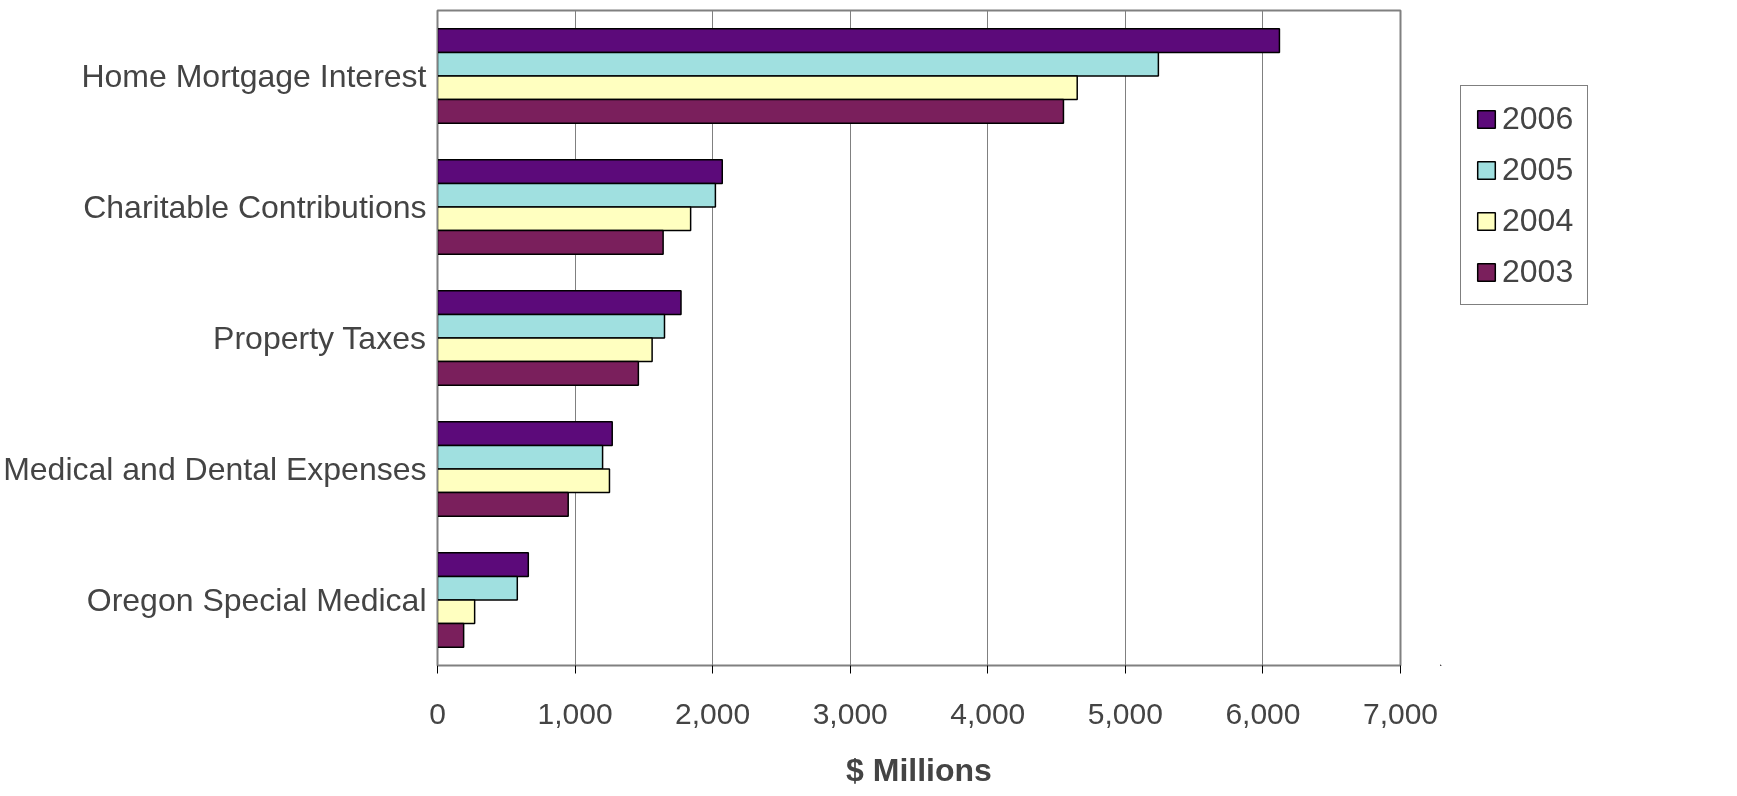 The height and width of the screenshot is (796, 1737). What do you see at coordinates (1538, 118) in the screenshot?
I see `legend-label: 2006` at bounding box center [1538, 118].